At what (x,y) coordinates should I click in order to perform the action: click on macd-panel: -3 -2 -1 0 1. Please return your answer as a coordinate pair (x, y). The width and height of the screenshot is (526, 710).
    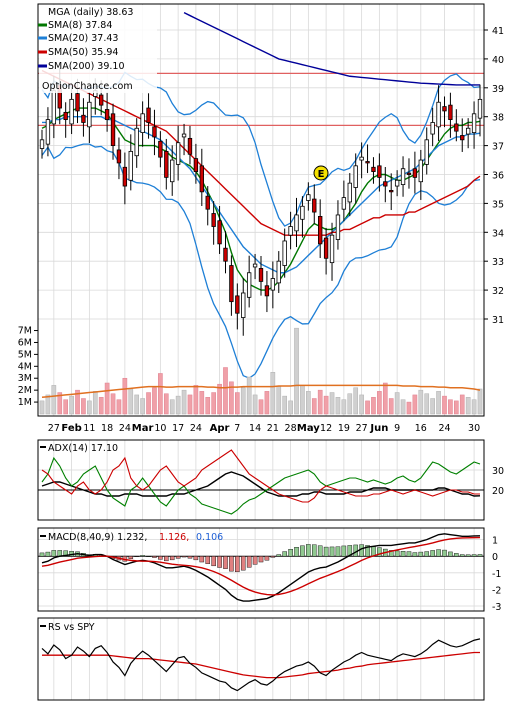
    Looking at the image, I should click on (269, 573).